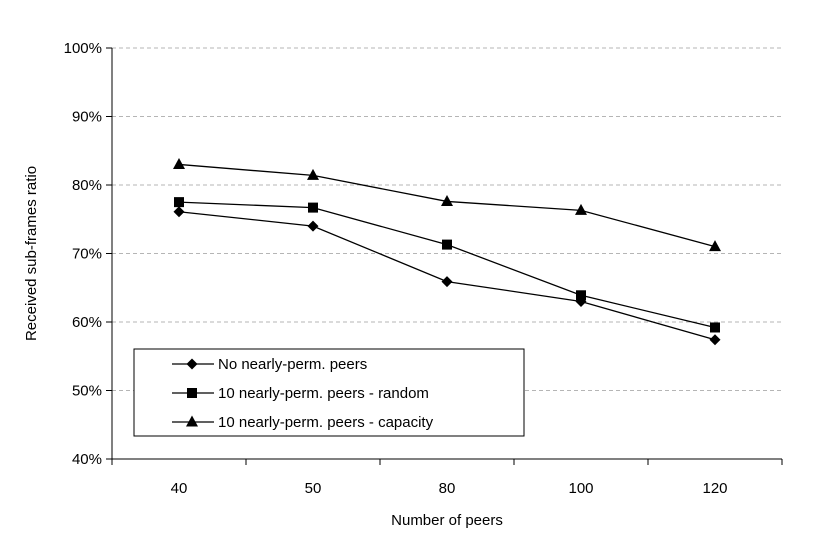 The height and width of the screenshot is (554, 822). I want to click on y-tick-label: 40%, so click(87, 459).